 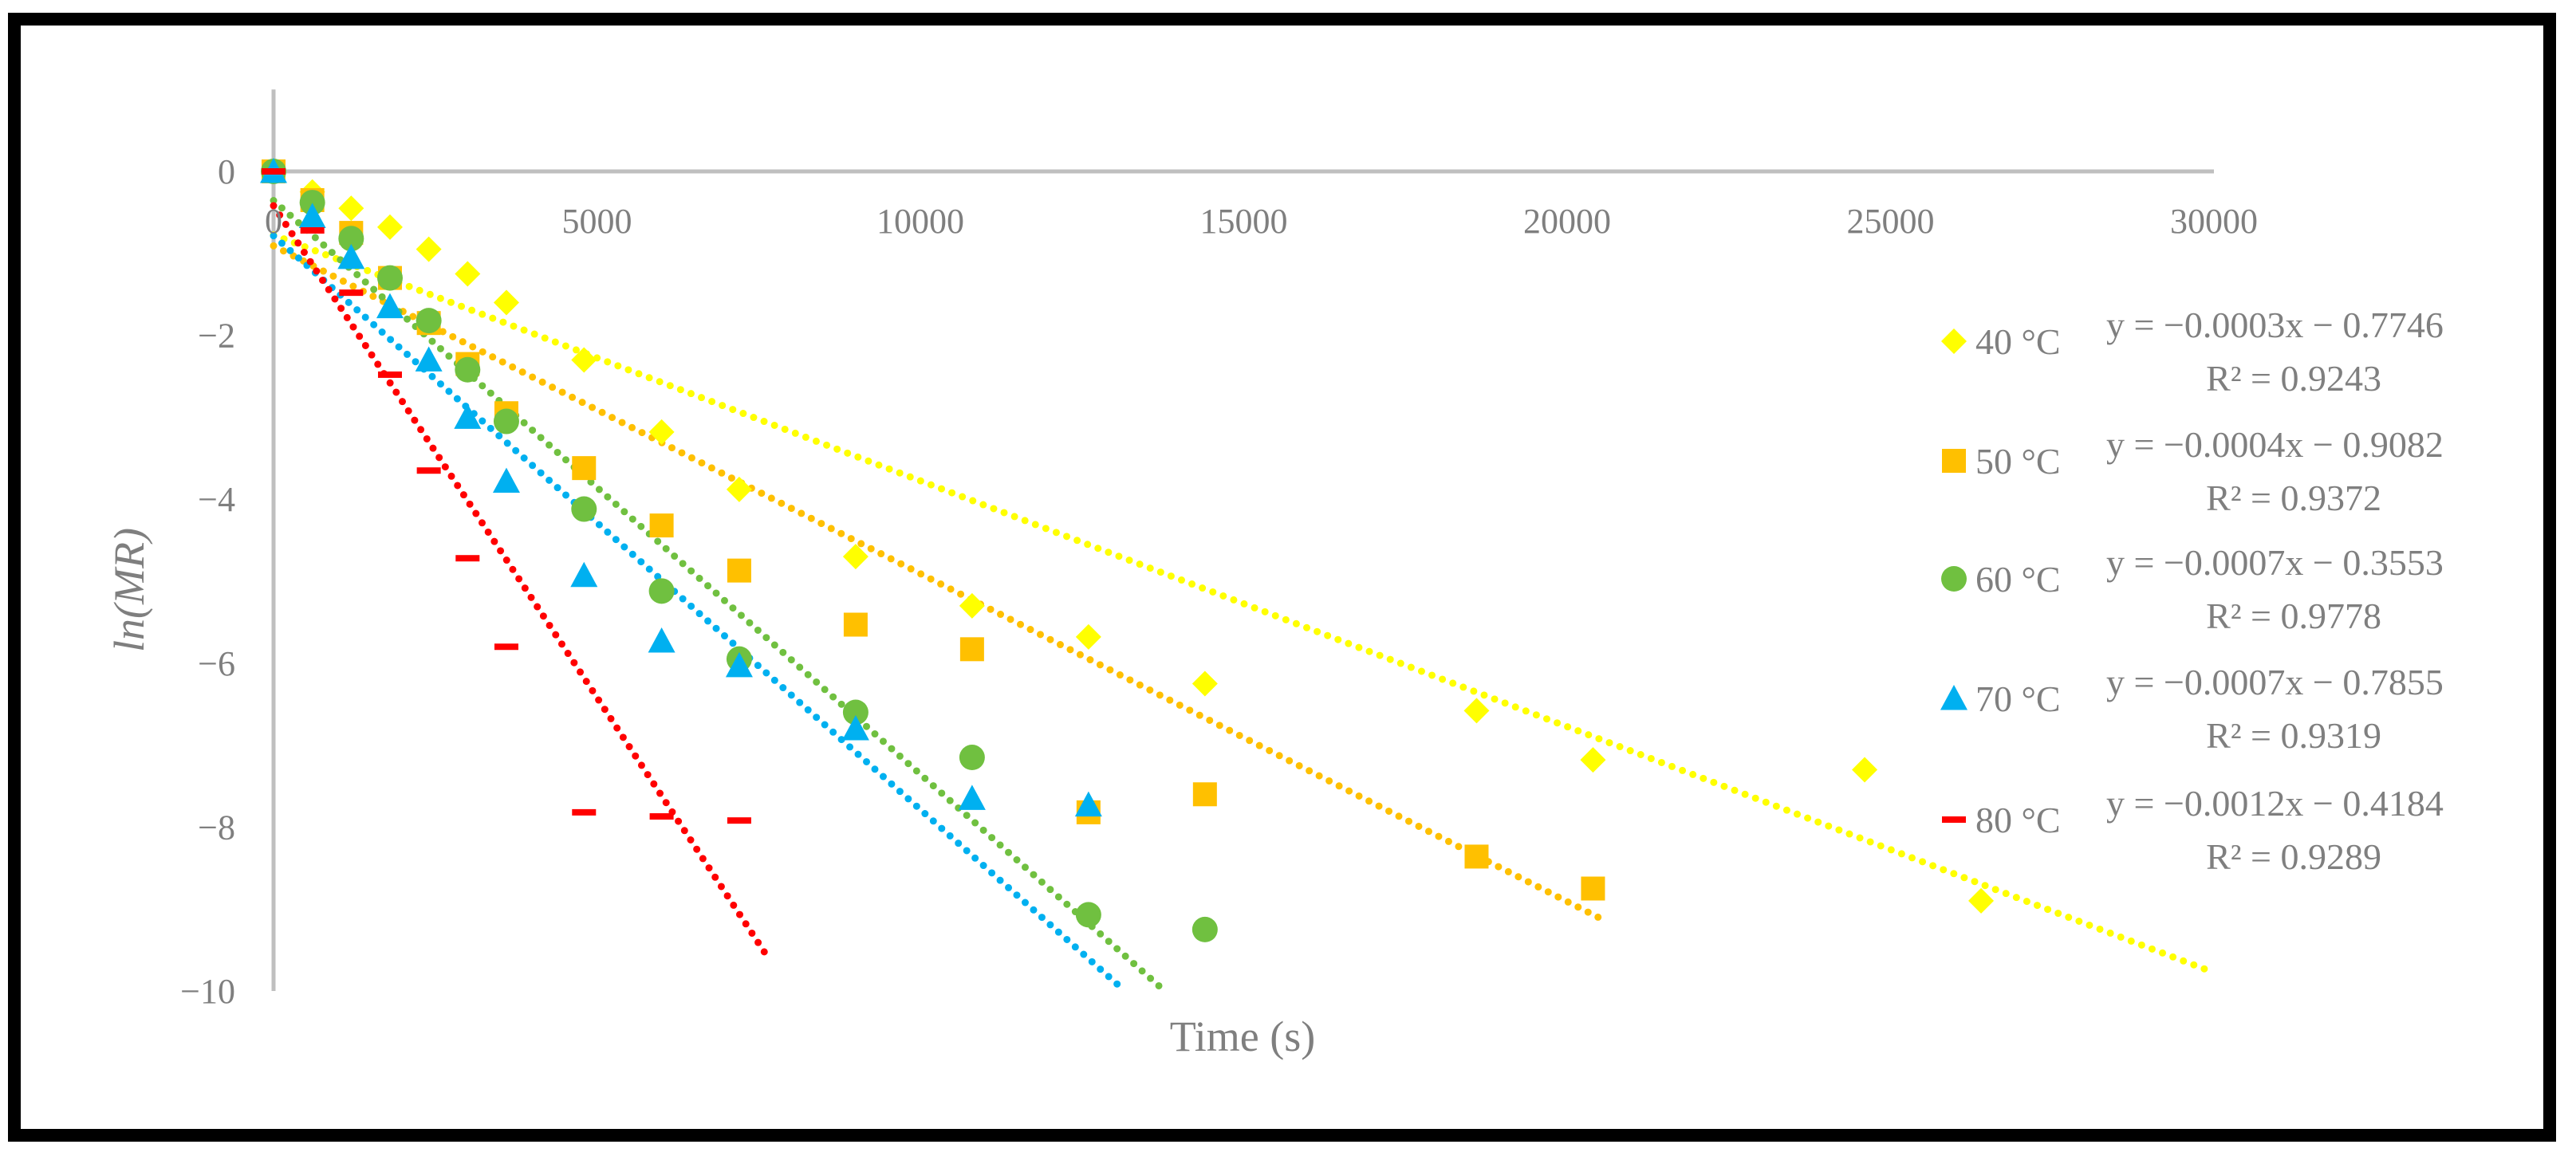 What do you see at coordinates (216, 663) in the screenshot?
I see `y-tick-label: −6` at bounding box center [216, 663].